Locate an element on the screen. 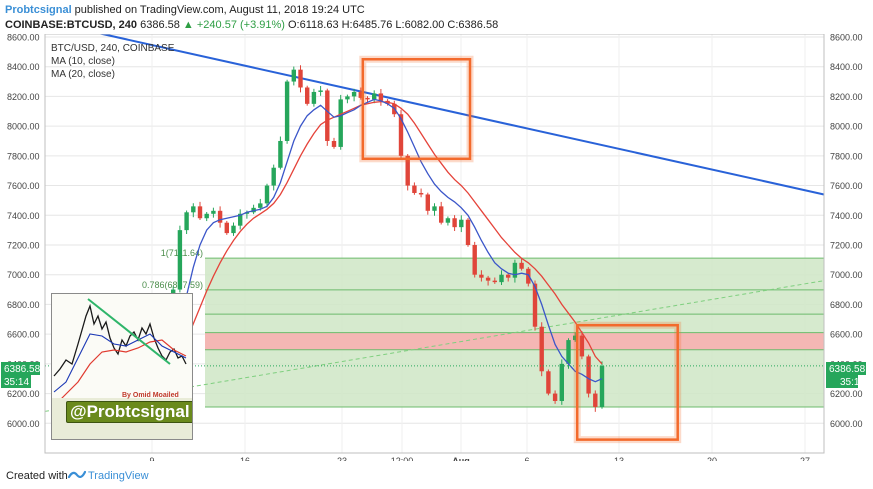 This screenshot has width=873, height=489. x-tick-label: 20 is located at coordinates (712, 458).